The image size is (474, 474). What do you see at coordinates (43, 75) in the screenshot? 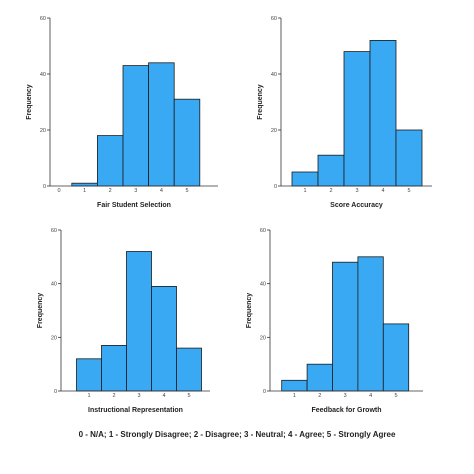
I see `chart-1-ytick-label: 40` at bounding box center [43, 75].